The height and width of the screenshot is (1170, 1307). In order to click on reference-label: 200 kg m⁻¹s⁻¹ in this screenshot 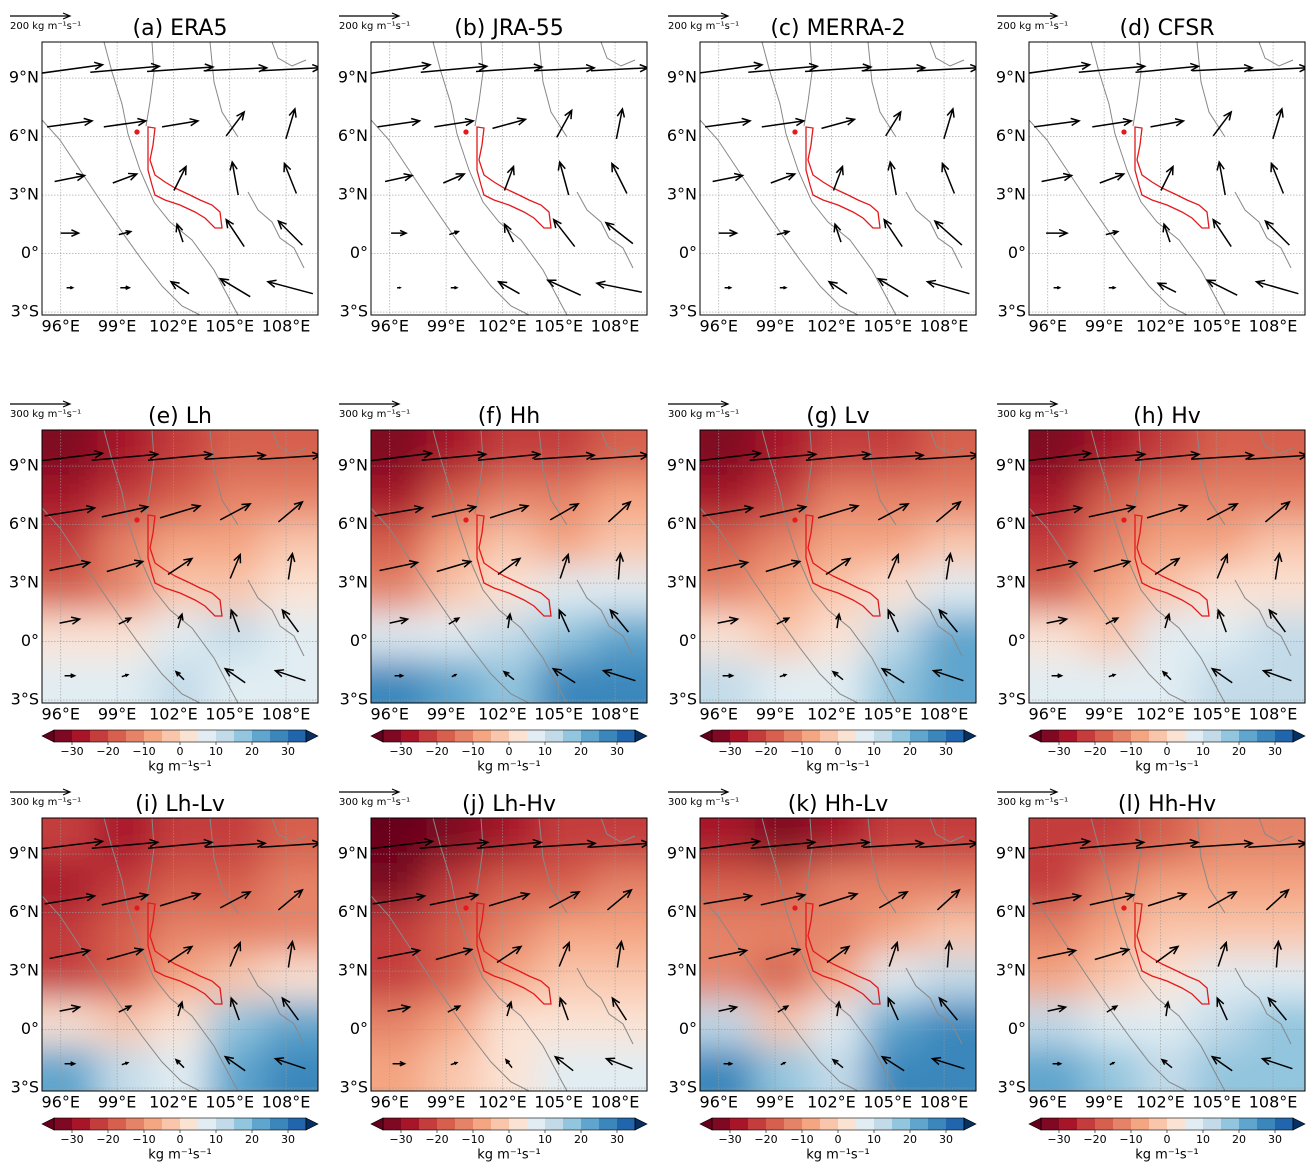, I will do `click(703, 26)`.